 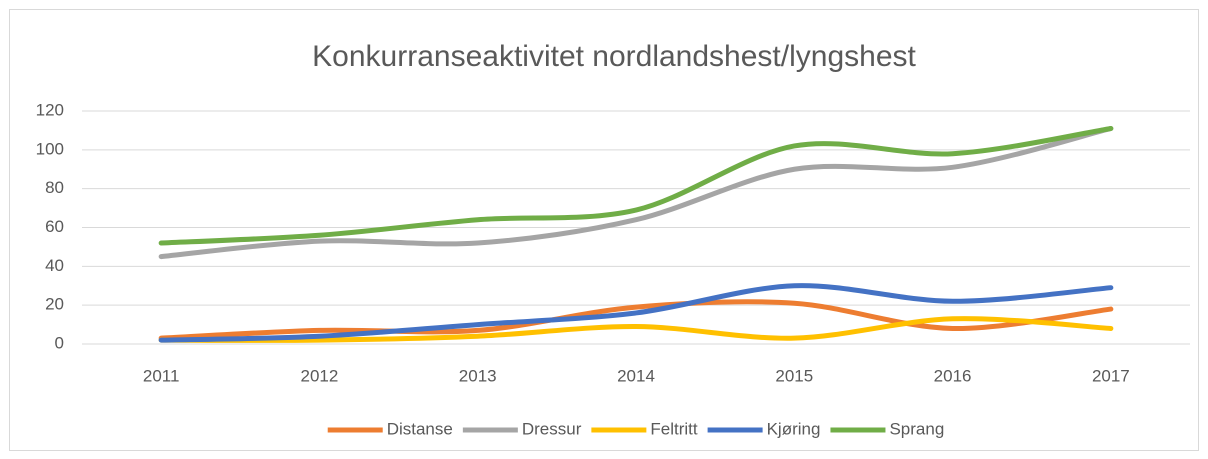 What do you see at coordinates (552, 428) in the screenshot?
I see `legend-label: Dressur` at bounding box center [552, 428].